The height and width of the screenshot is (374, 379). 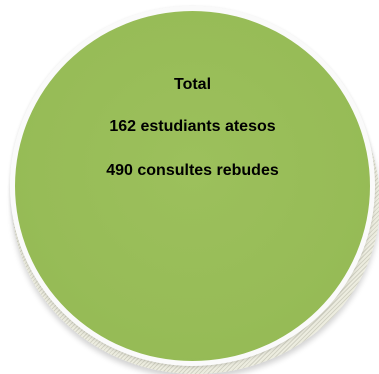 I want to click on total-title: Total, so click(x=192, y=84).